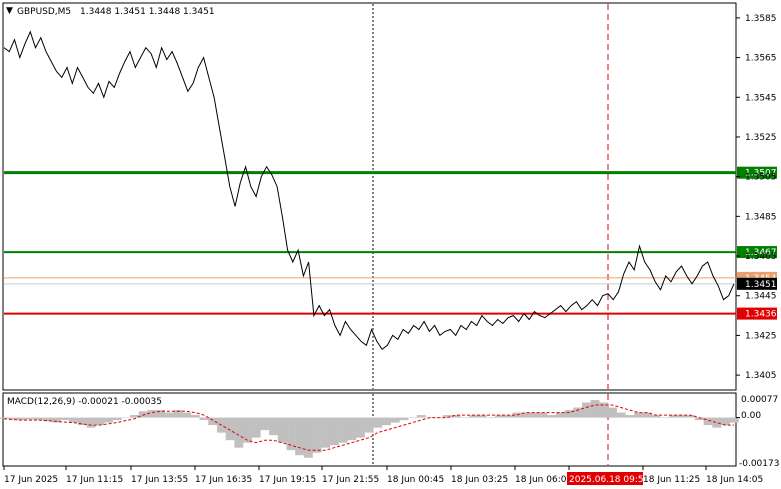 The image size is (781, 489). What do you see at coordinates (761, 217) in the screenshot?
I see `price-tick-label: 1.3485` at bounding box center [761, 217].